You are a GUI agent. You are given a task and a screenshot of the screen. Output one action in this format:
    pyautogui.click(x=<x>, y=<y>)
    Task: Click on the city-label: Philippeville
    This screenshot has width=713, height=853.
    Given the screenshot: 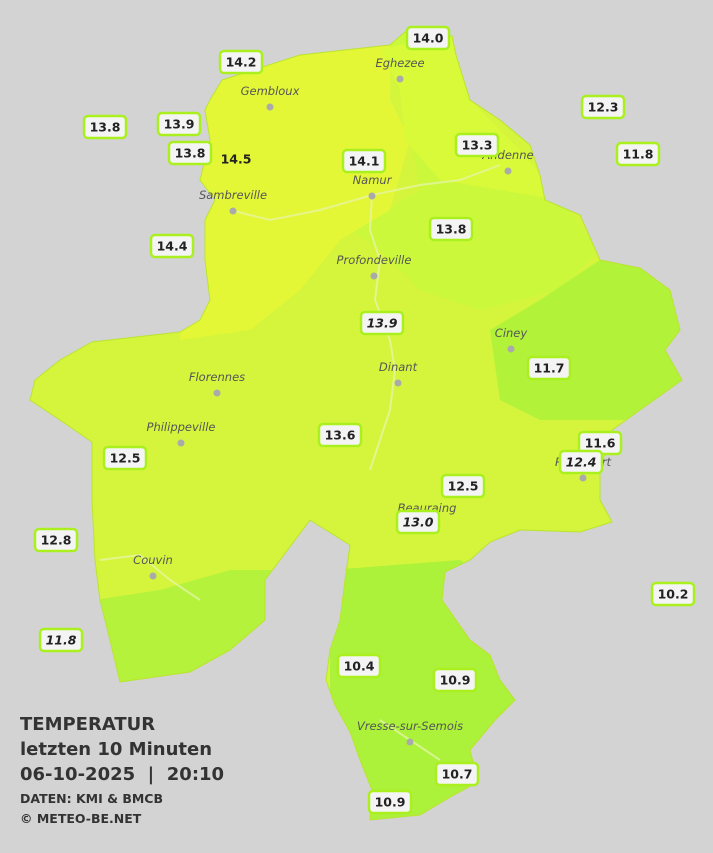 What is the action you would take?
    pyautogui.click(x=181, y=427)
    